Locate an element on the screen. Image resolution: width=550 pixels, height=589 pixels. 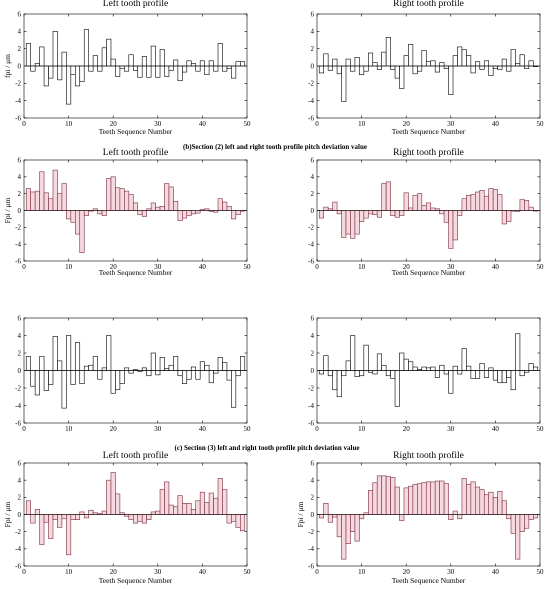
y-axis-label: Fpi / μm is located at coordinates (7, 514).